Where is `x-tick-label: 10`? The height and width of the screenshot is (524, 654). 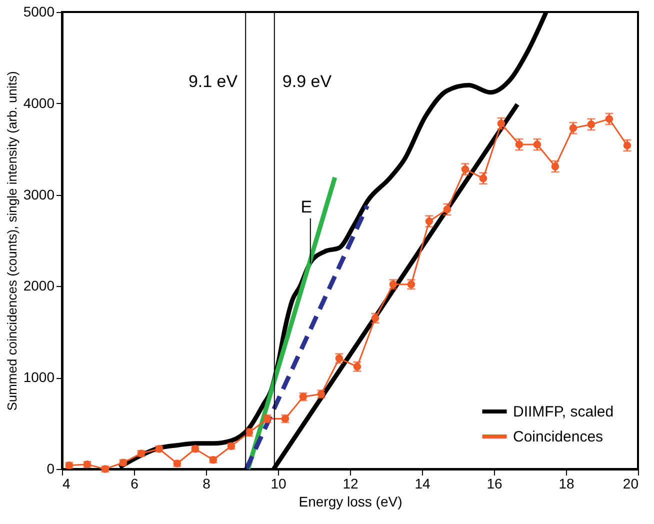 x-tick-label: 10 is located at coordinates (278, 484).